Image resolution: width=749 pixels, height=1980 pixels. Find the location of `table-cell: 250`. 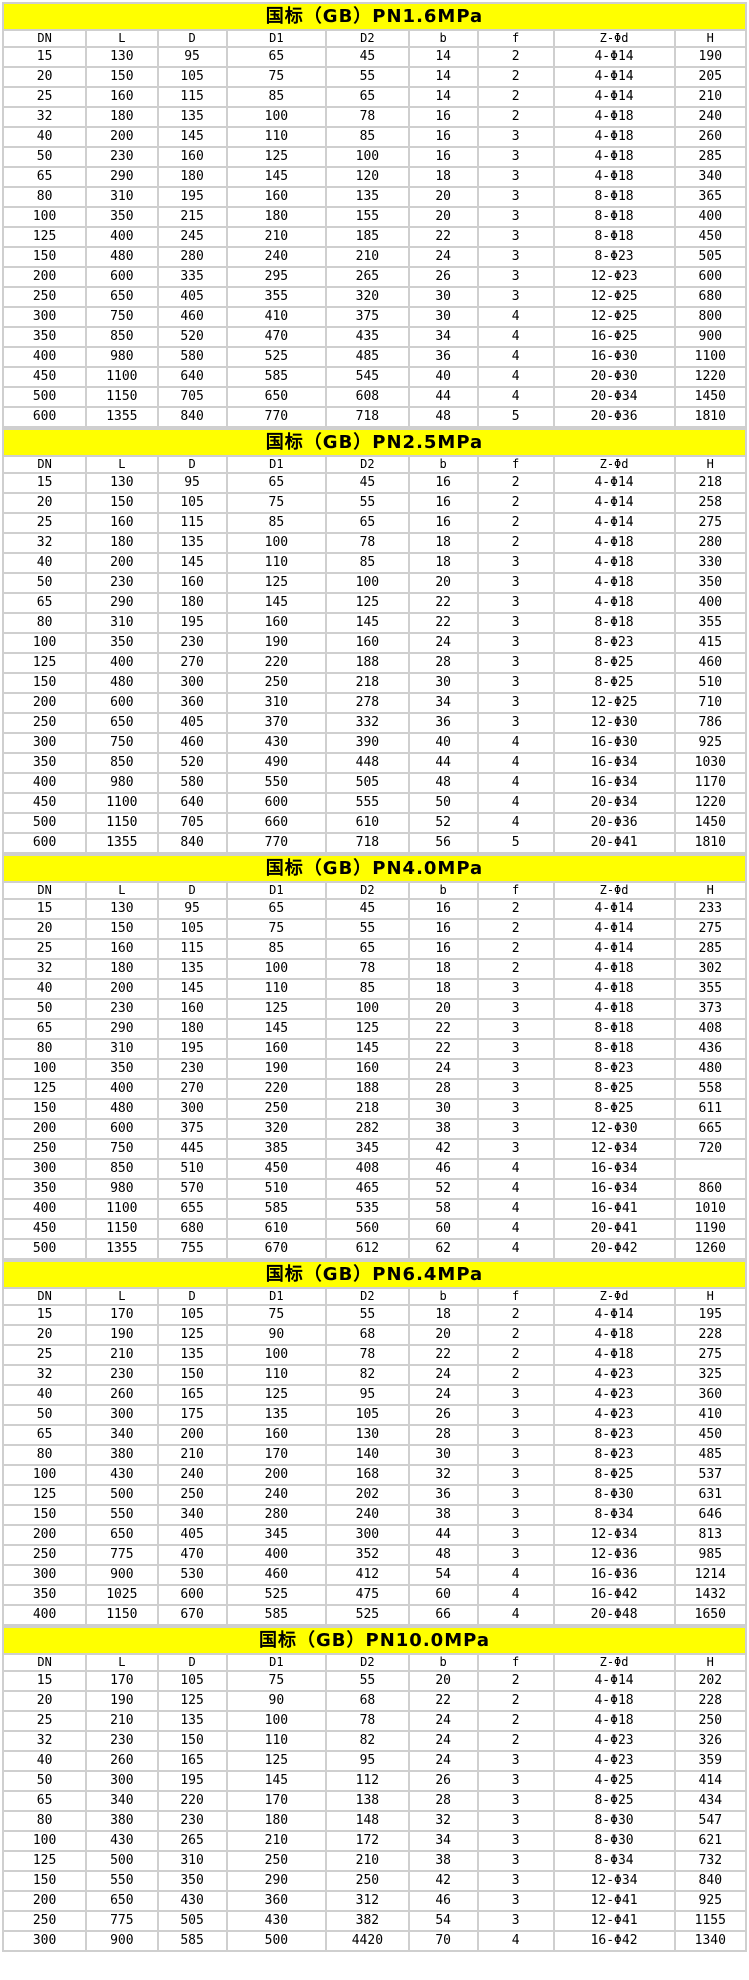

table-cell: 250 is located at coordinates (44, 1555).